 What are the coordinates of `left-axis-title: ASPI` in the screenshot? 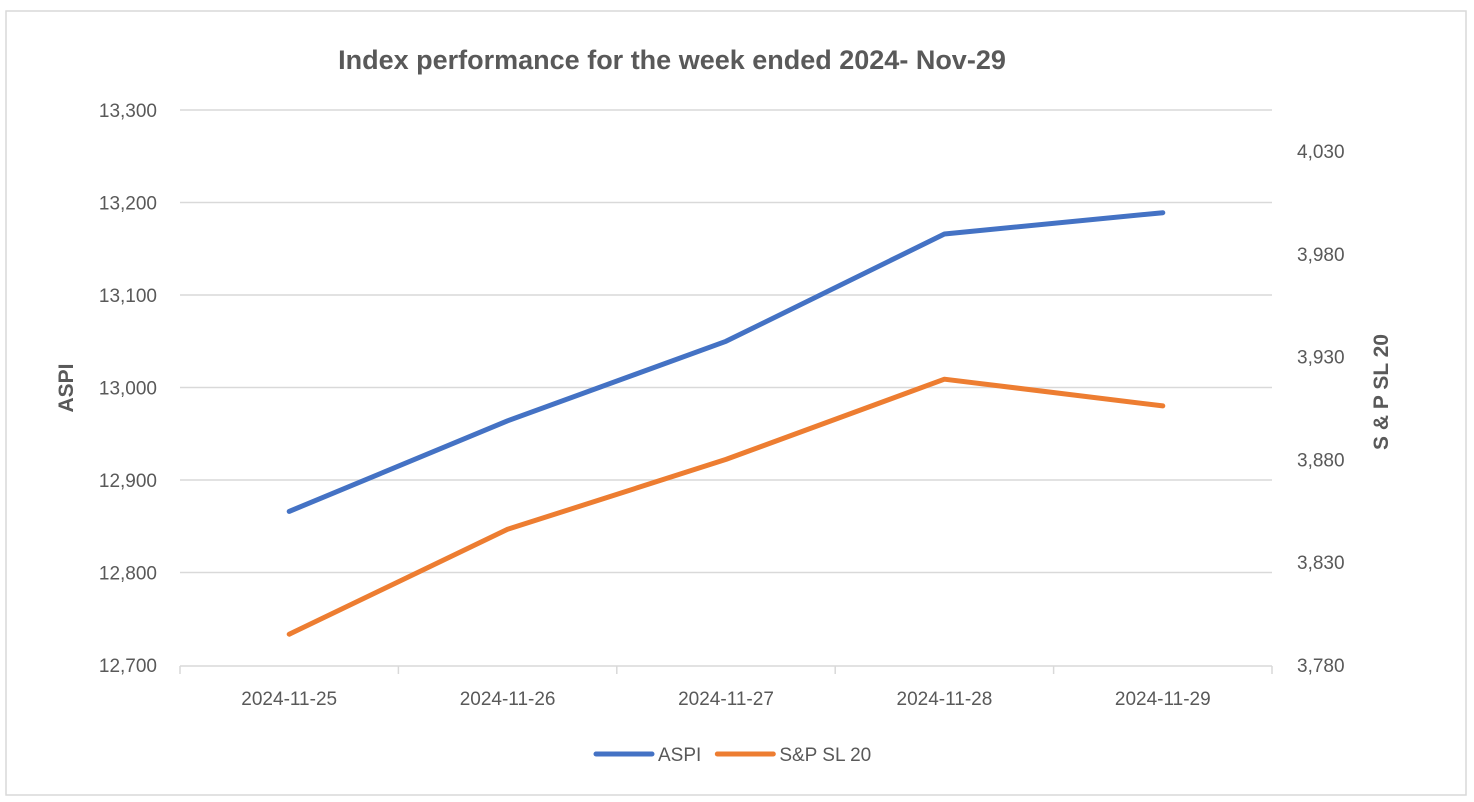 It's located at (66, 387).